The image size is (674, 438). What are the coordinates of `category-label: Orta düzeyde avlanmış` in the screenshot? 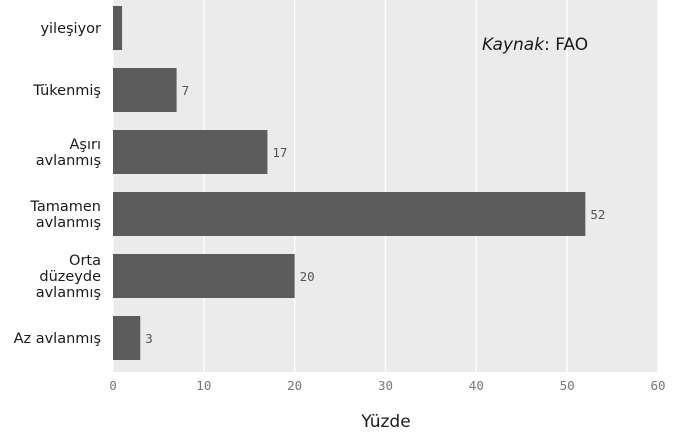 It's located at (68, 277).